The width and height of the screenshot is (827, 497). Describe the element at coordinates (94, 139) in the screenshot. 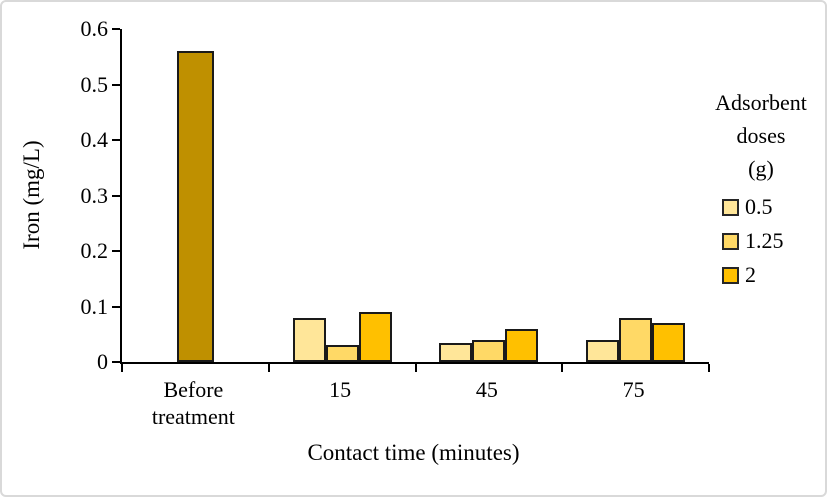

I see `y-tick-label: 0.4` at that location.